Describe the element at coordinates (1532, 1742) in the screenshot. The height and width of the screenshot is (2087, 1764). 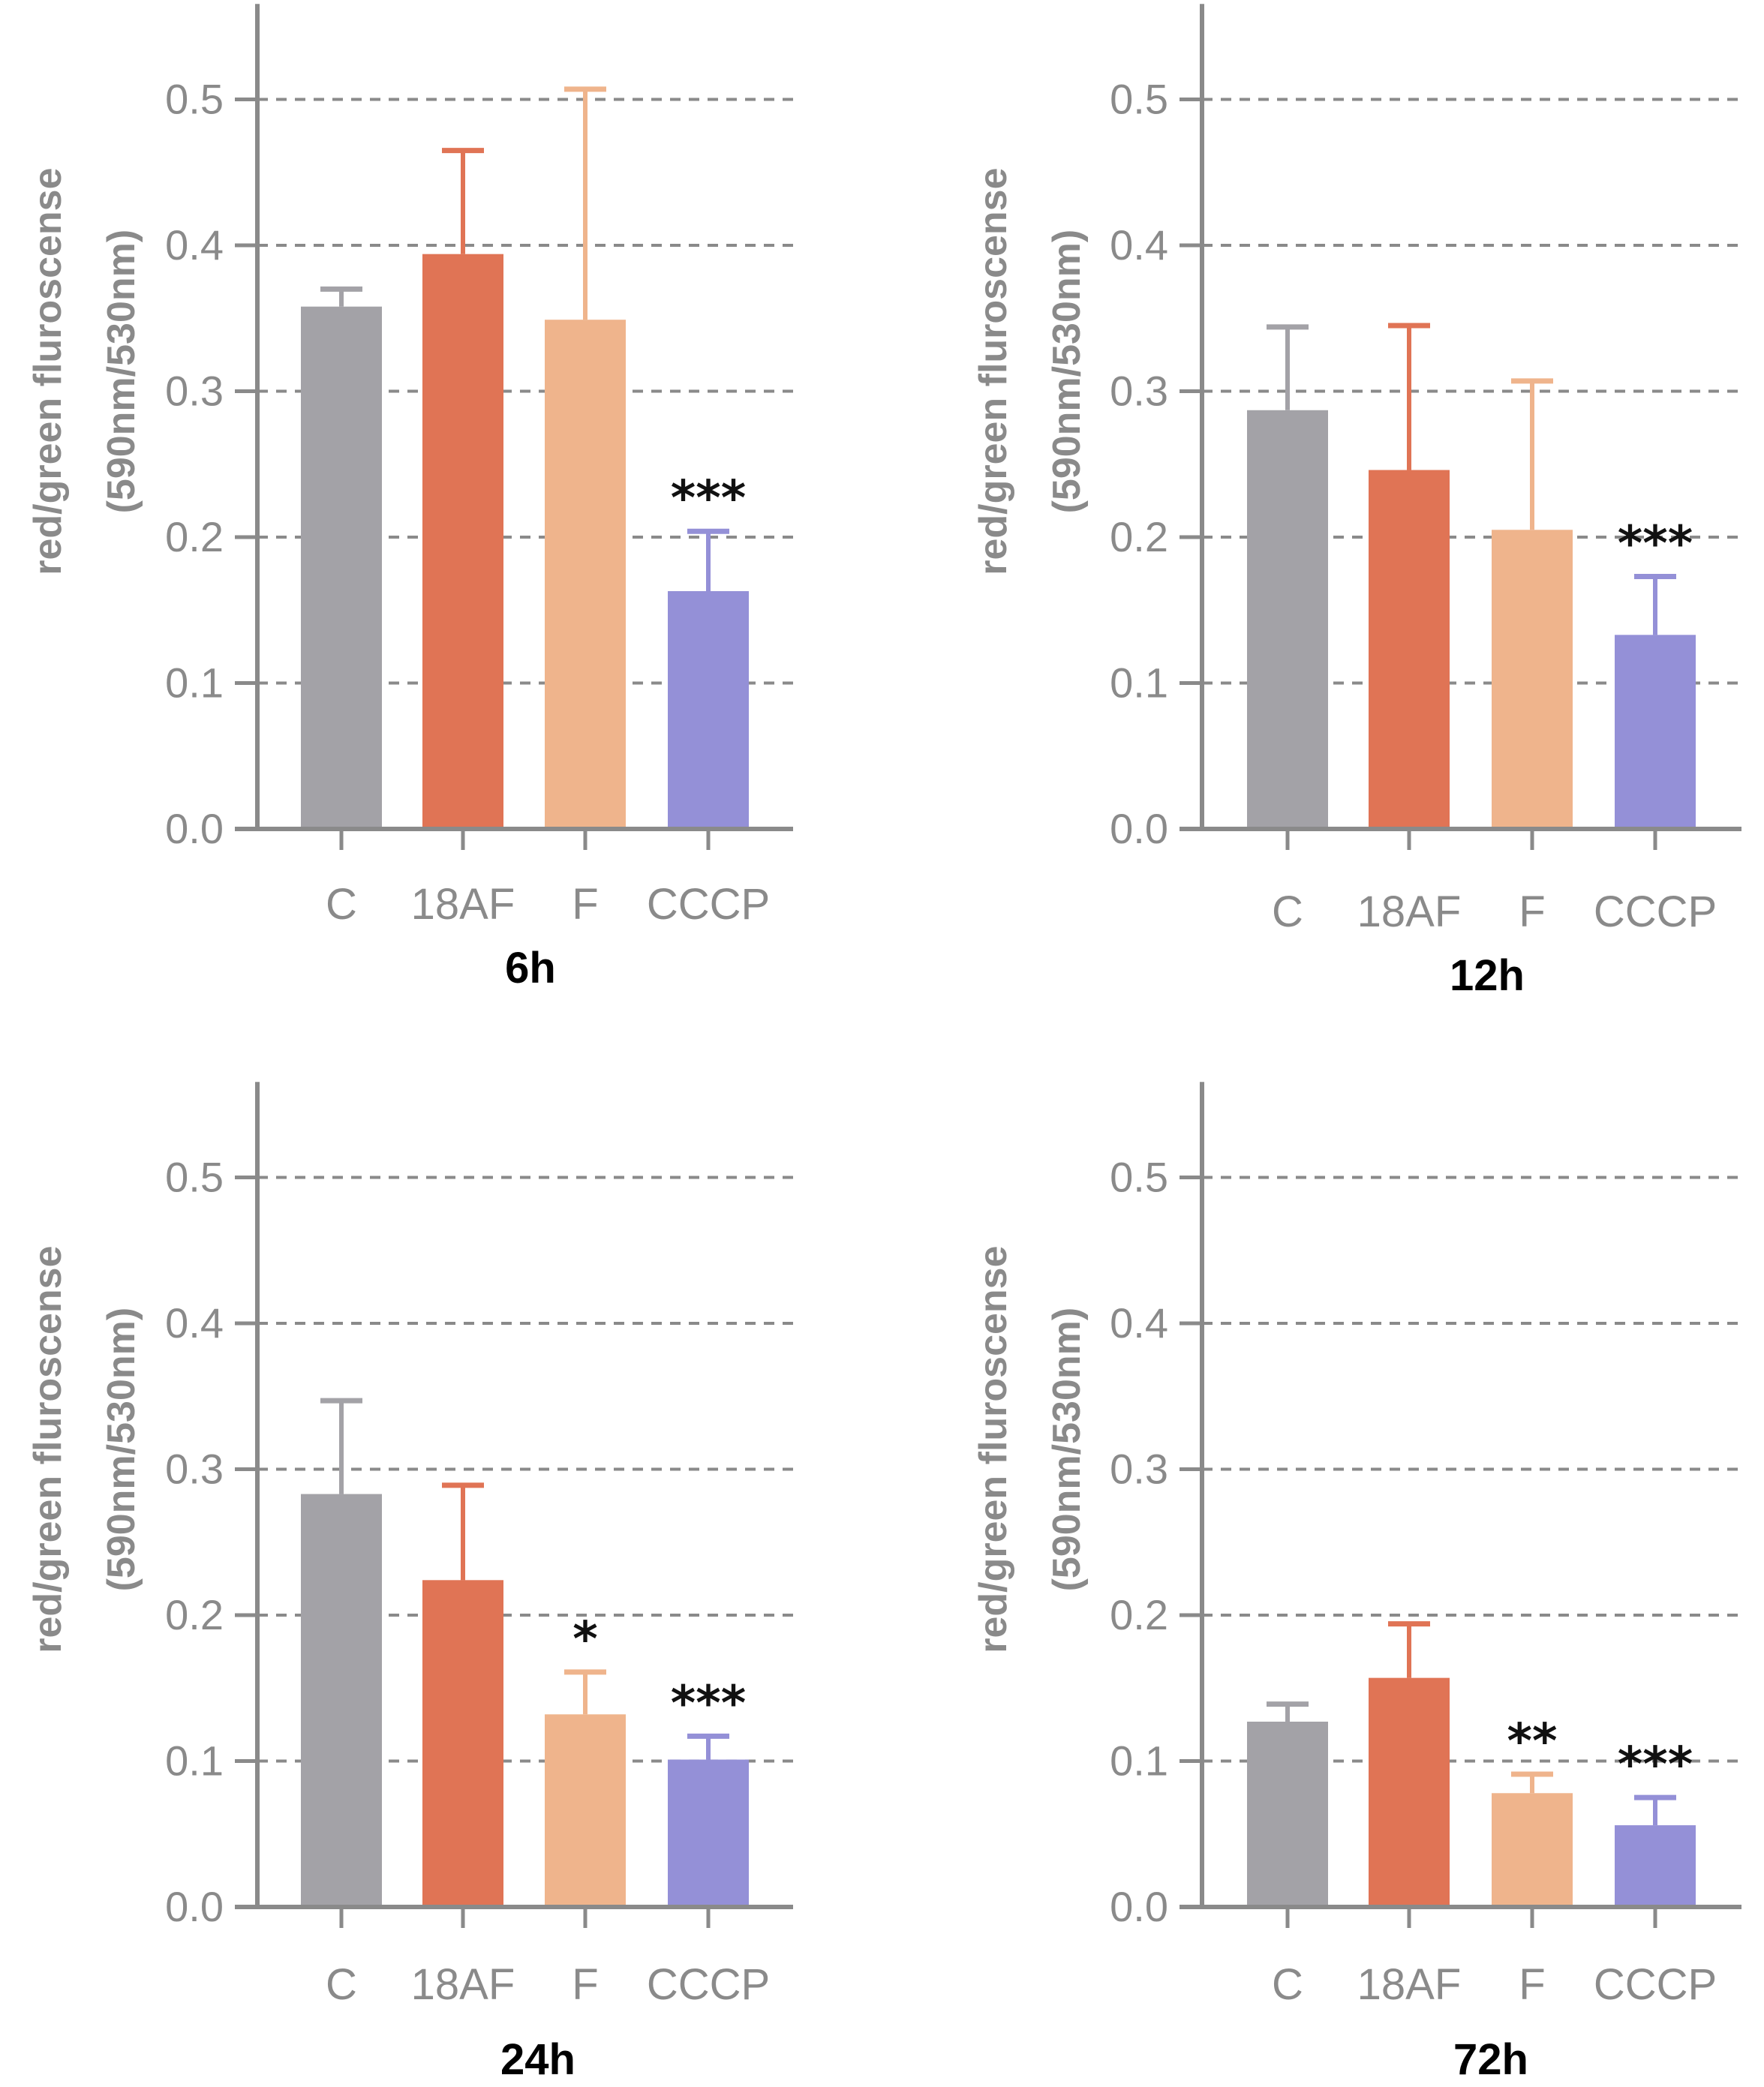
I see `significance-f: **` at that location.